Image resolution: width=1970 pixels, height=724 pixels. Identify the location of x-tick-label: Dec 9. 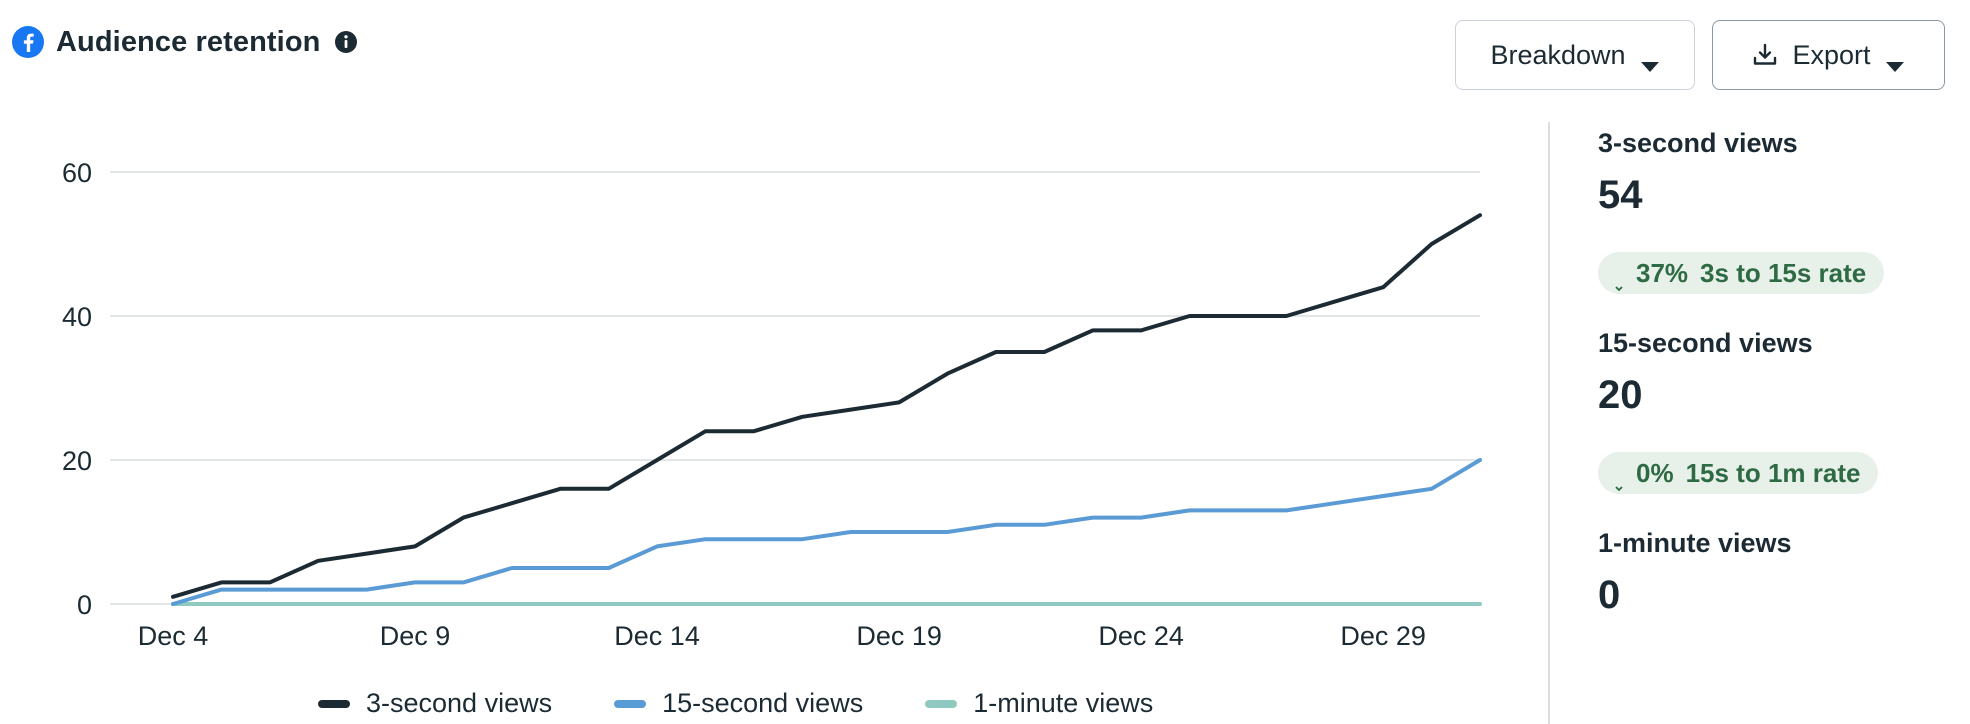
(415, 636).